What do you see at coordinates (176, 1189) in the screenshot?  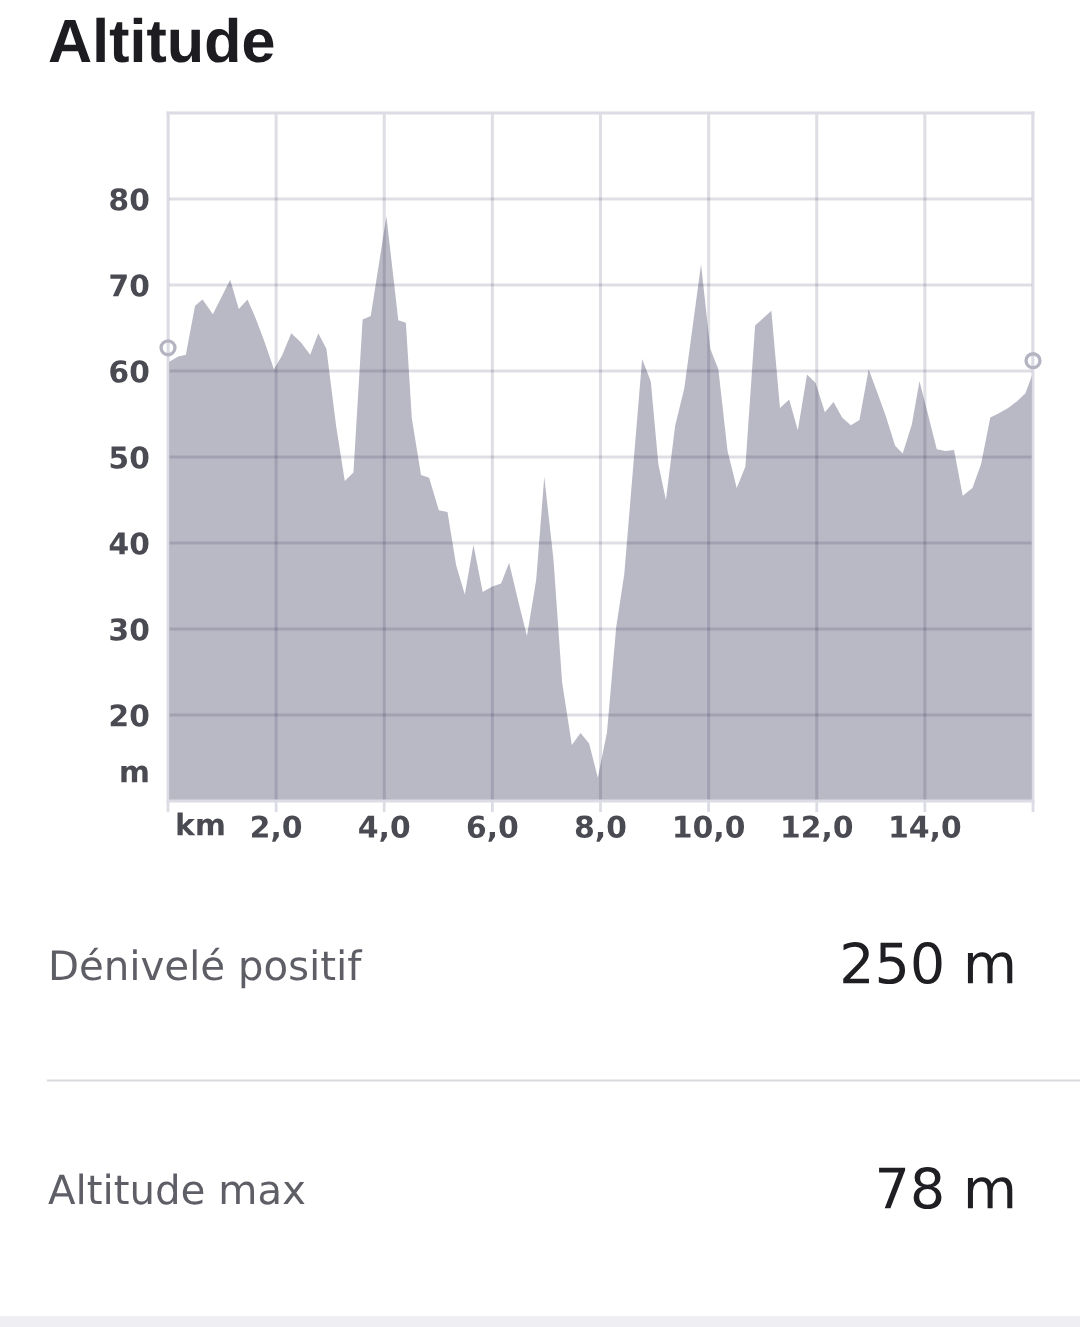 I see `text: Altitude max` at bounding box center [176, 1189].